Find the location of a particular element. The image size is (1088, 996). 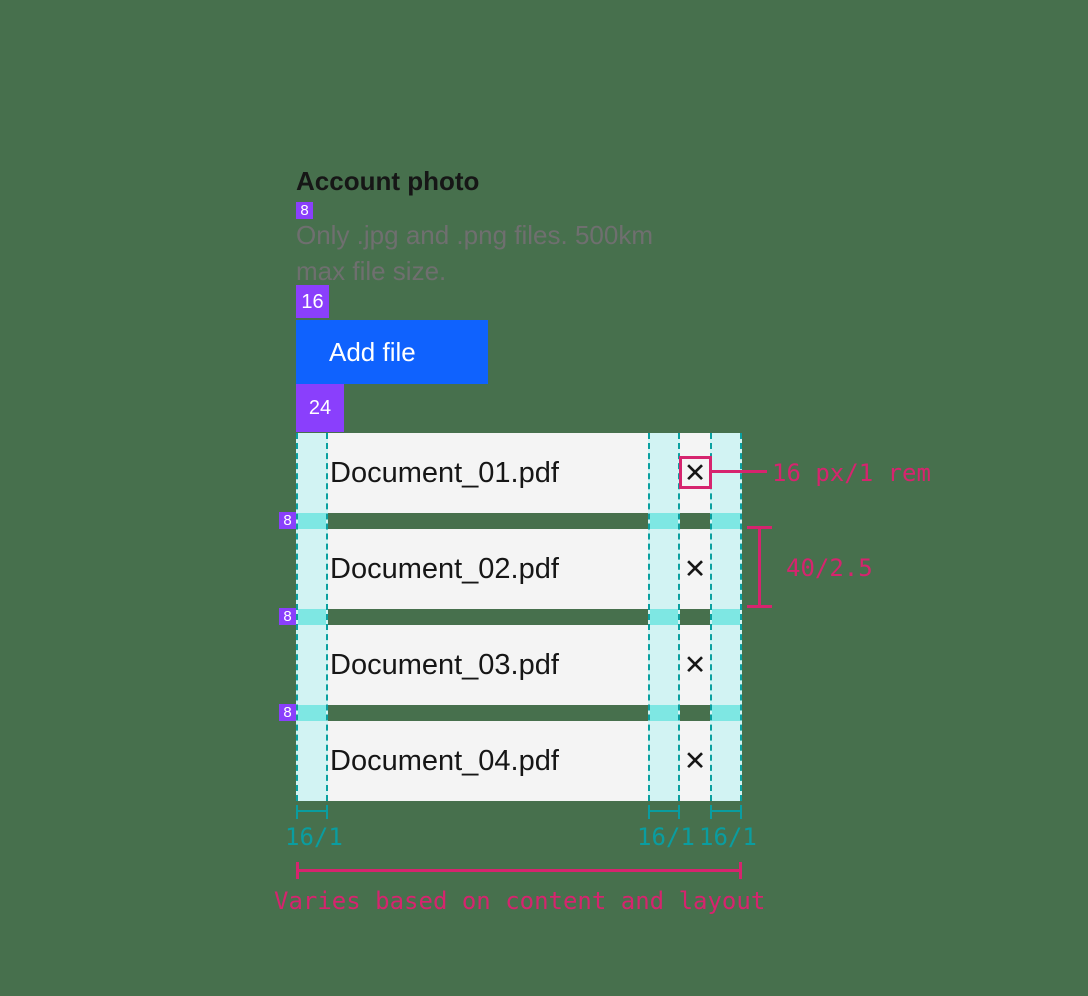

padding-bracket-right is located at coordinates (726, 812).